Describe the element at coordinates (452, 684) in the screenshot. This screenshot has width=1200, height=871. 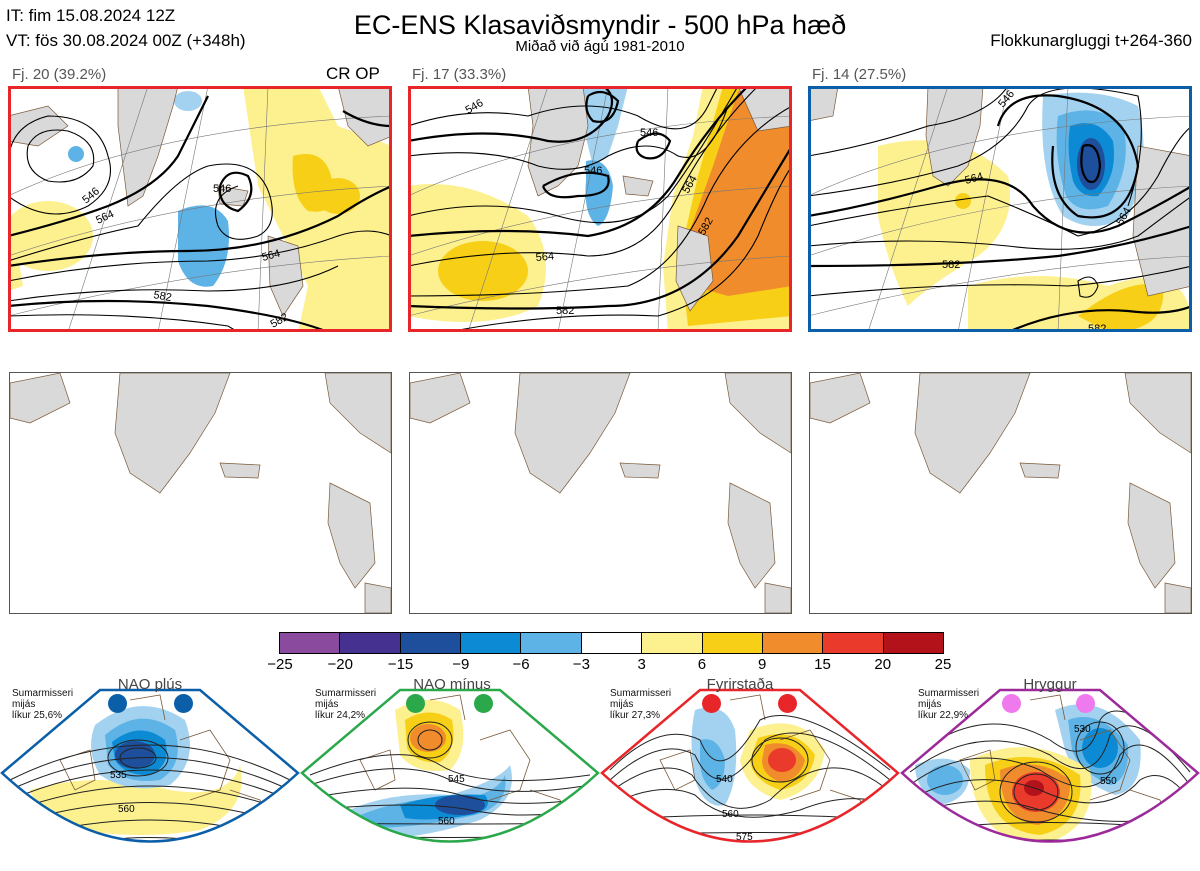
I see `regime-nao-minus-title: NAO mínus` at that location.